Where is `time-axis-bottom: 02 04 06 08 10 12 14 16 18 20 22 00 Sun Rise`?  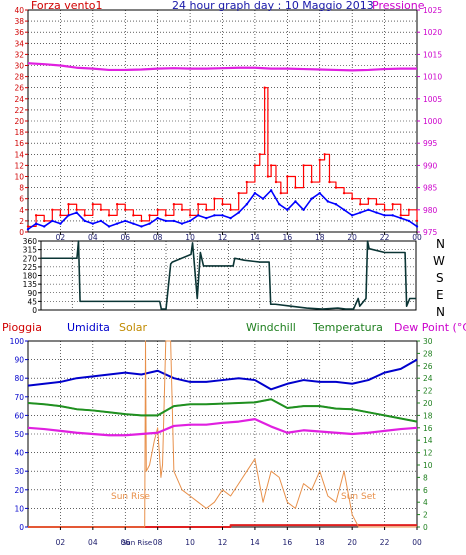
time-axis-bottom: 02 04 06 08 10 12 14 16 18 20 22 00 Sun Rise is located at coordinates (239, 537).